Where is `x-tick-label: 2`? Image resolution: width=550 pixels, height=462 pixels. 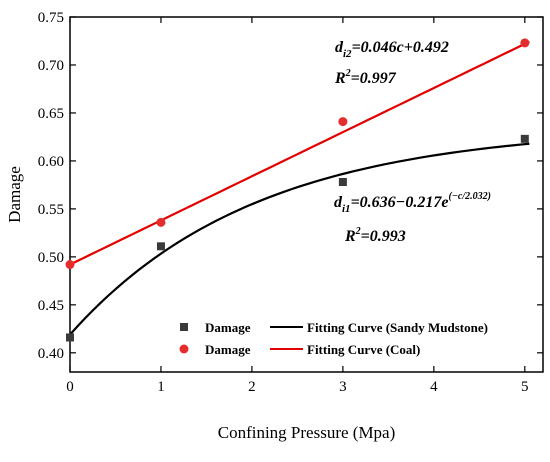
x-tick-label: 2 is located at coordinates (252, 387).